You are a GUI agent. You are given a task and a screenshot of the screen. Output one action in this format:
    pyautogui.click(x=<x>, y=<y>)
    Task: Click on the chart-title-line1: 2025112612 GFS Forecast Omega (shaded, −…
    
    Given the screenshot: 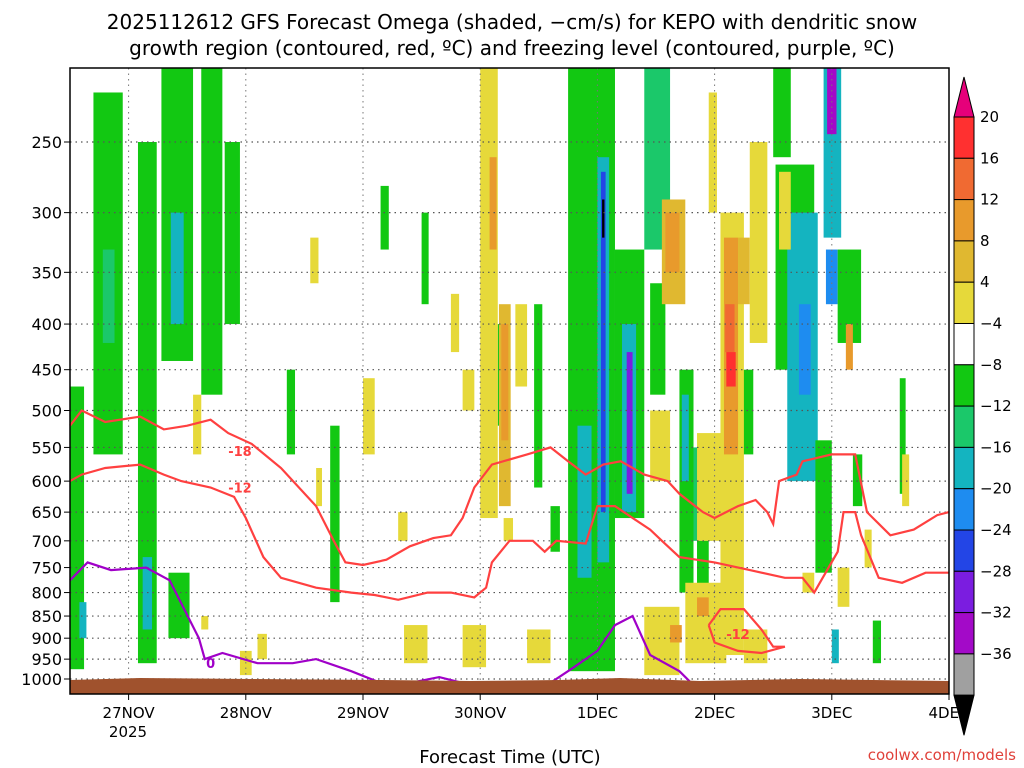 What is the action you would take?
    pyautogui.click(x=512, y=22)
    